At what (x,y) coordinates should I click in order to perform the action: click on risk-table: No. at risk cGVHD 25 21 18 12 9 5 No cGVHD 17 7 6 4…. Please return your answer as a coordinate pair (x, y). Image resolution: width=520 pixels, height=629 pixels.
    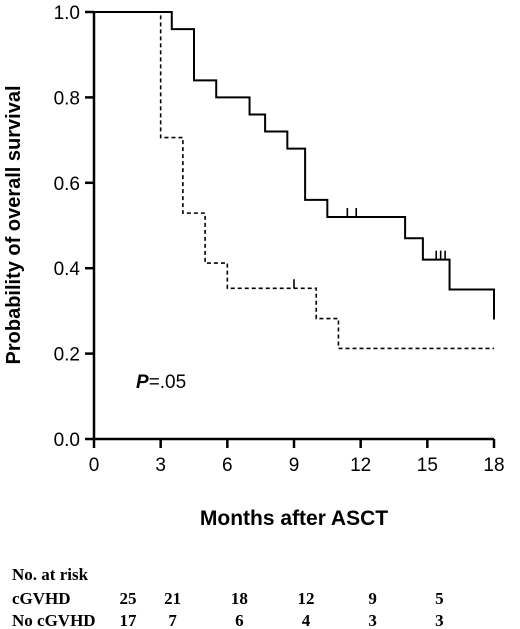
    Looking at the image, I should click on (228, 597).